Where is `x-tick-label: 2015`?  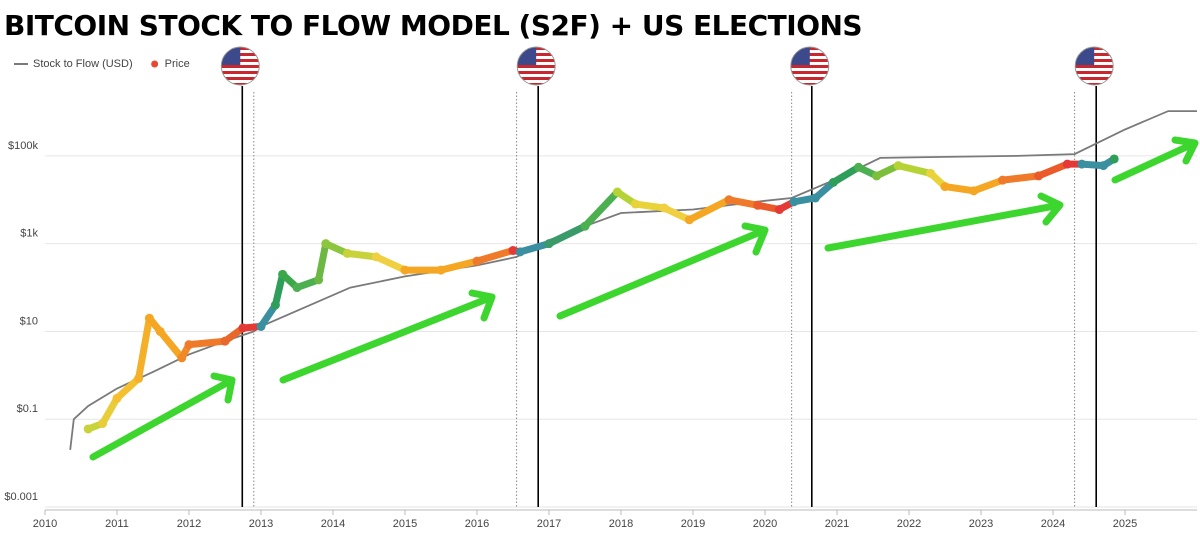 x-tick-label: 2015 is located at coordinates (405, 524).